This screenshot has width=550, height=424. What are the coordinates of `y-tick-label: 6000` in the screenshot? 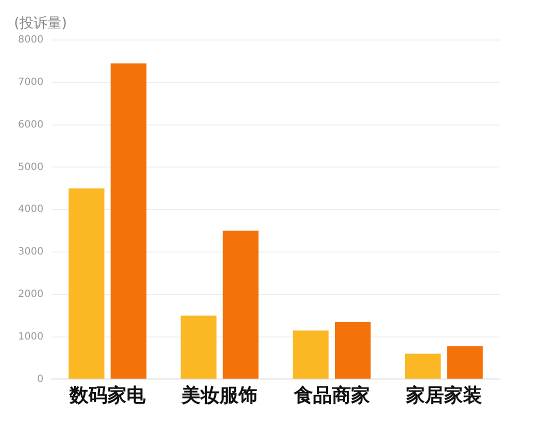 It's located at (31, 124).